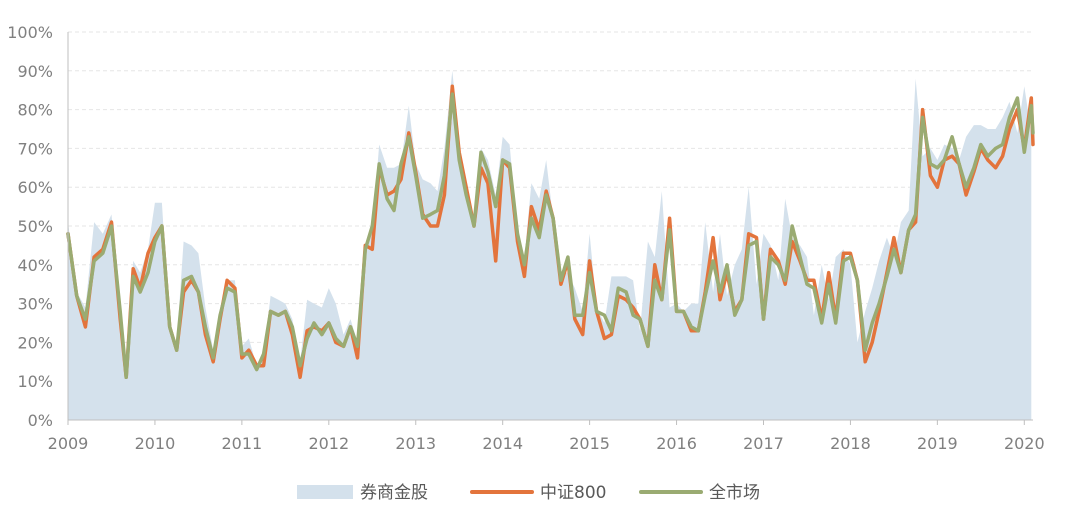 This screenshot has height=516, width=1074. What do you see at coordinates (763, 443) in the screenshot?
I see `x-tick-label: 2017` at bounding box center [763, 443].